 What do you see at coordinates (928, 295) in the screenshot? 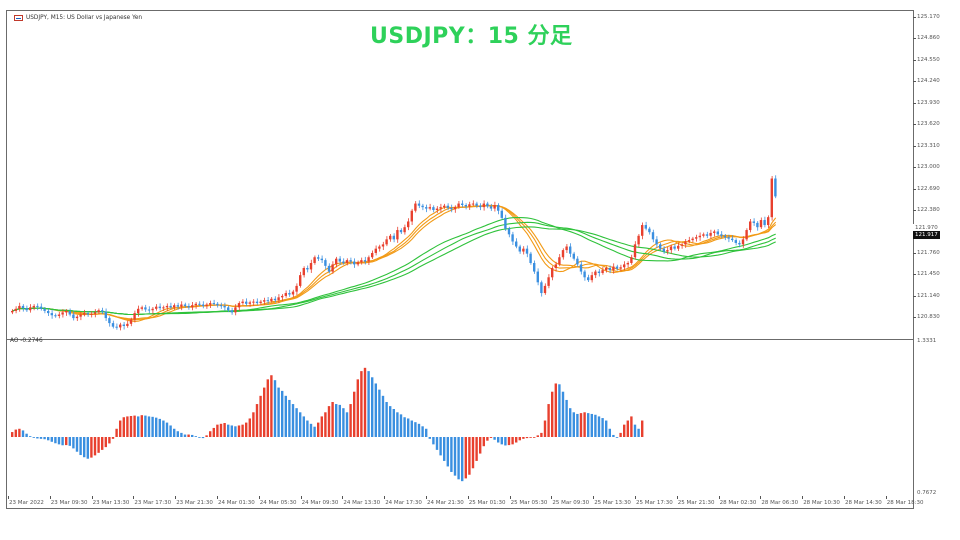
I see `price-tick-label: 121.140` at bounding box center [928, 295].